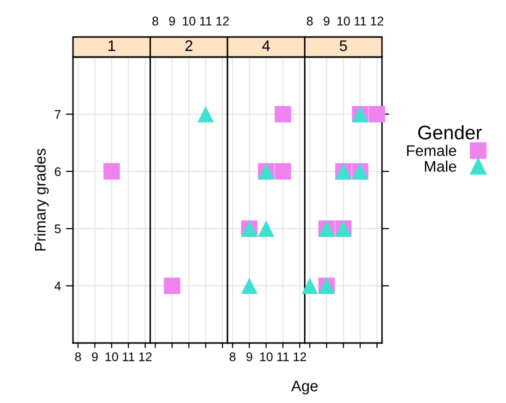 The height and width of the screenshot is (403, 506). Describe the element at coordinates (188, 45) in the screenshot. I see `chart-title: 2` at that location.